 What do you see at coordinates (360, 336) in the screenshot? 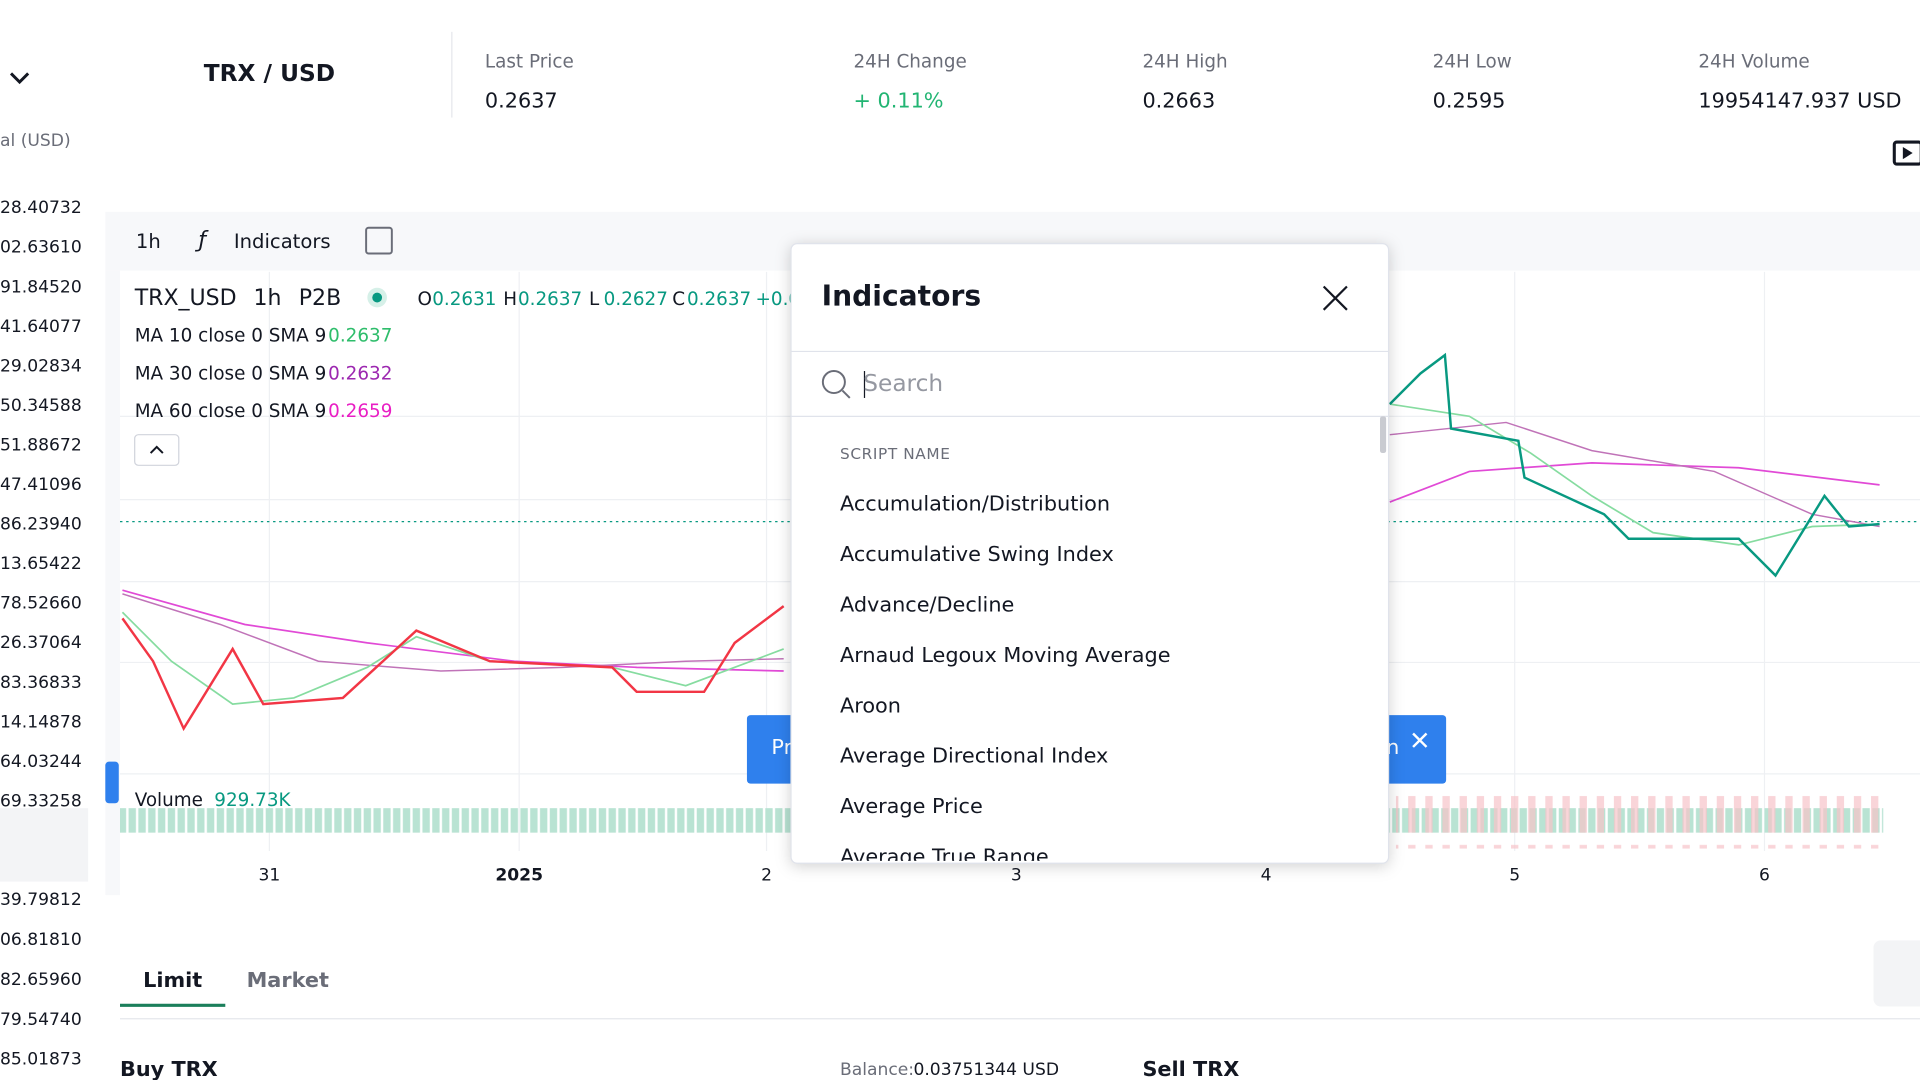
I see `study-value: 0.2637` at bounding box center [360, 336].